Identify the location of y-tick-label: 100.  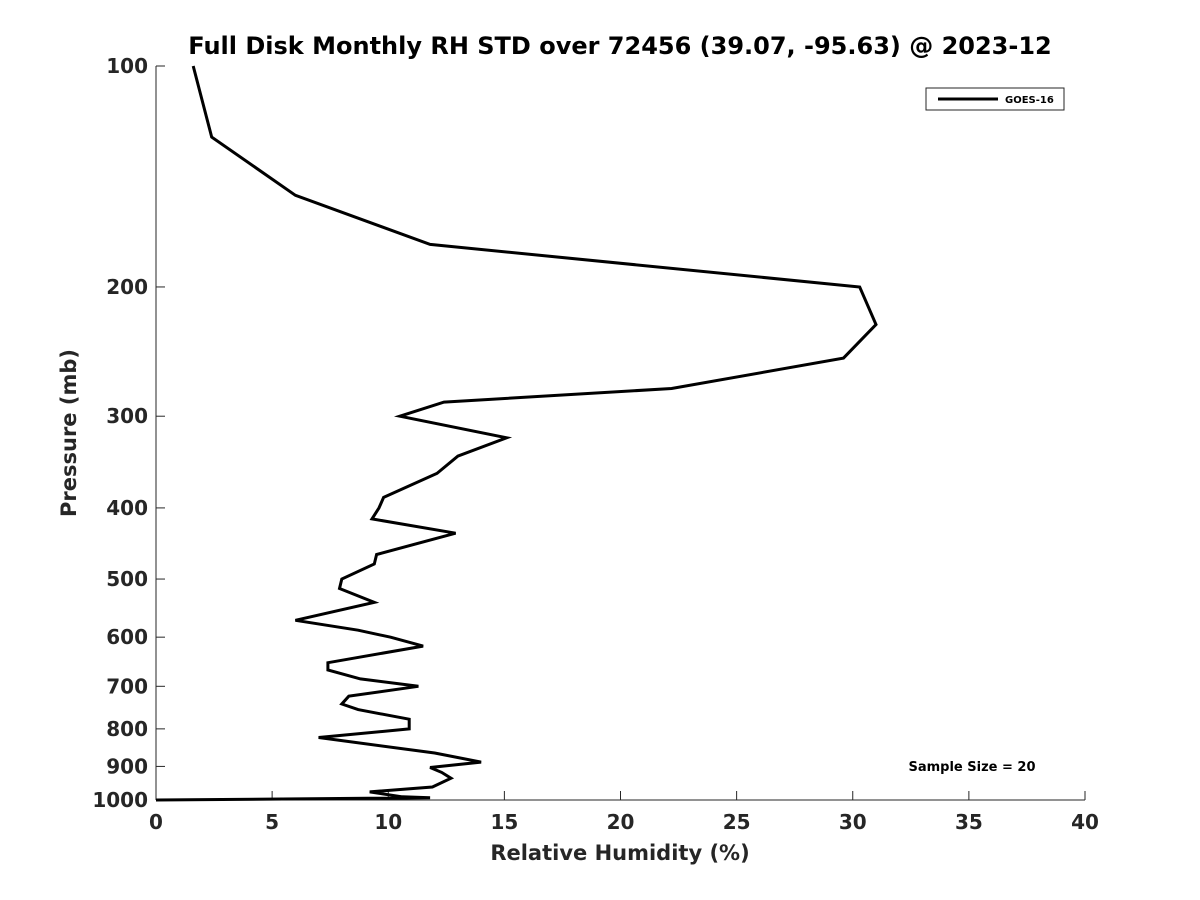
(127, 66).